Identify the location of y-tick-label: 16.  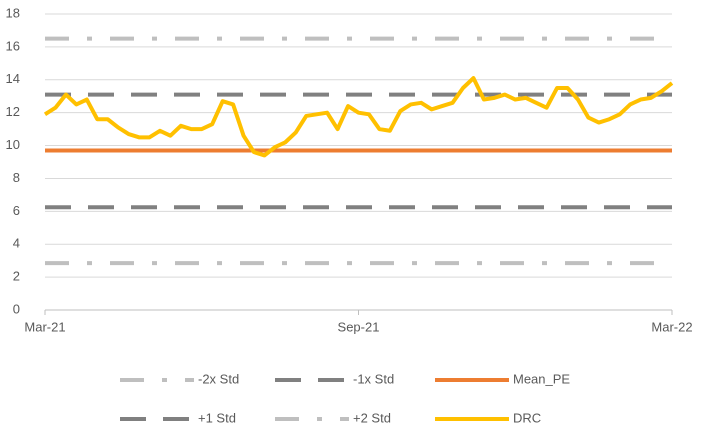
(13, 45).